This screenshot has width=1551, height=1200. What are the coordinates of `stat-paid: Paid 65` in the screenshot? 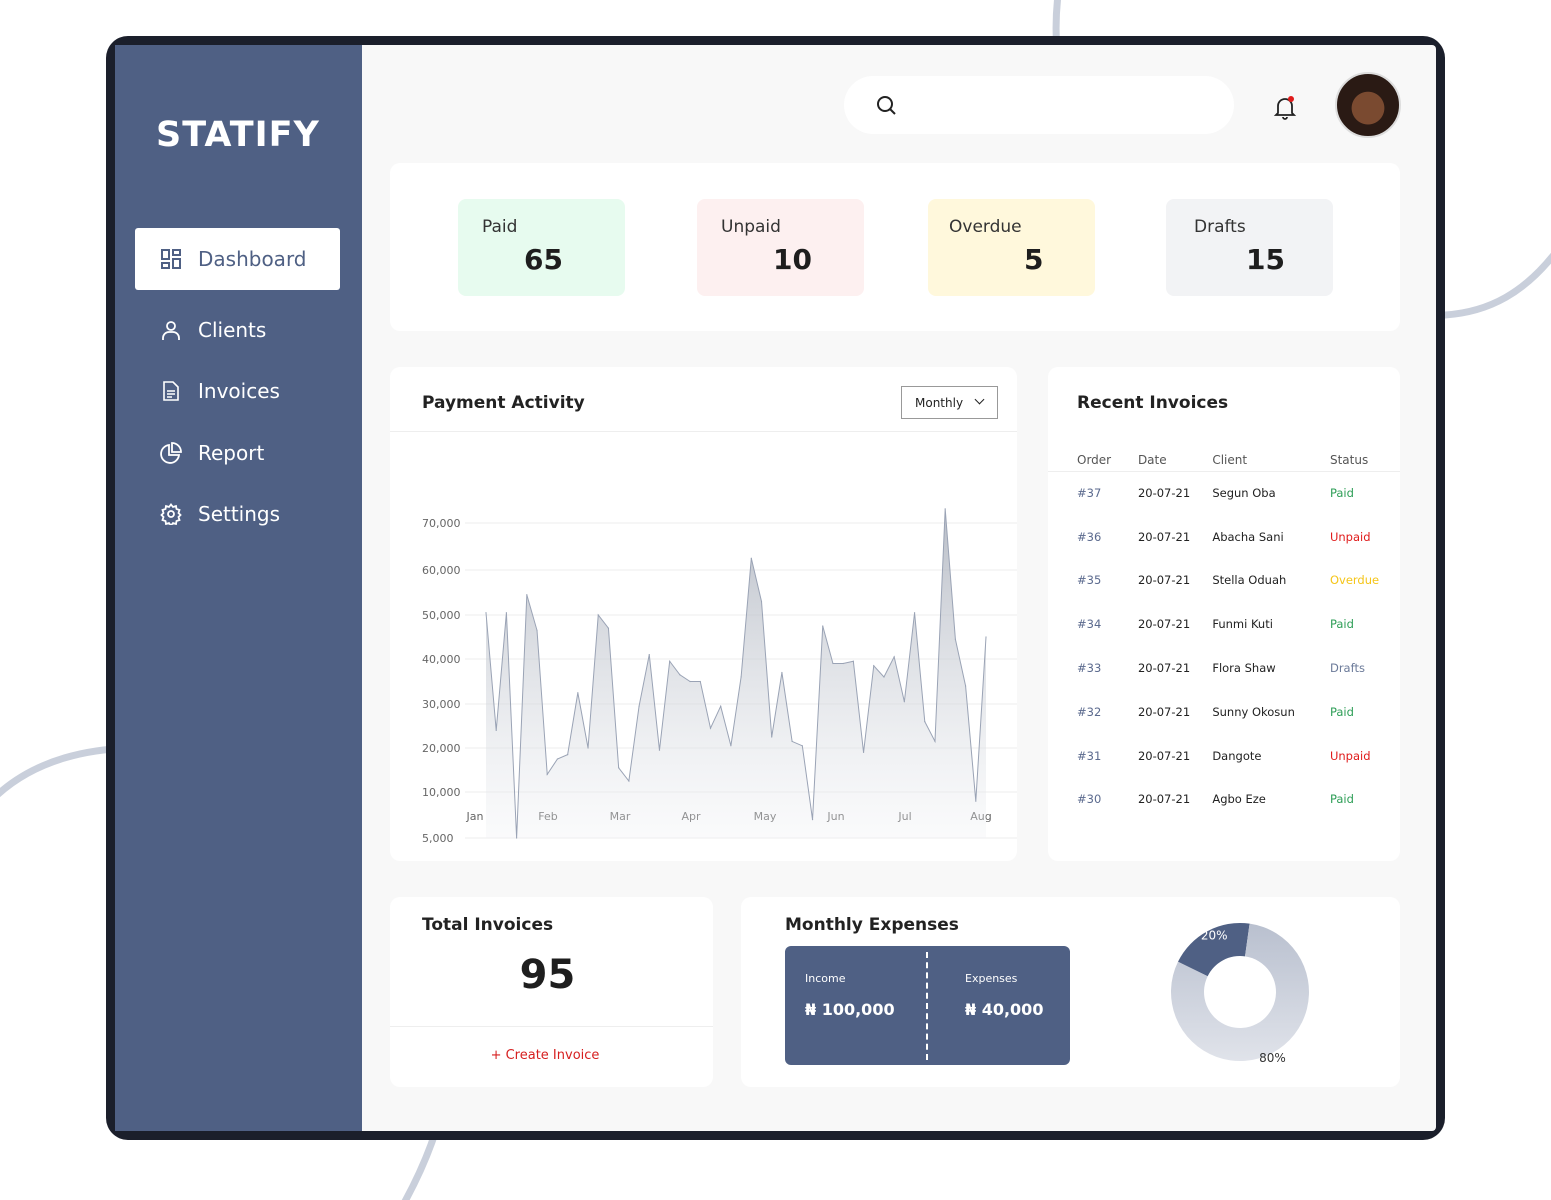 It's located at (541, 247).